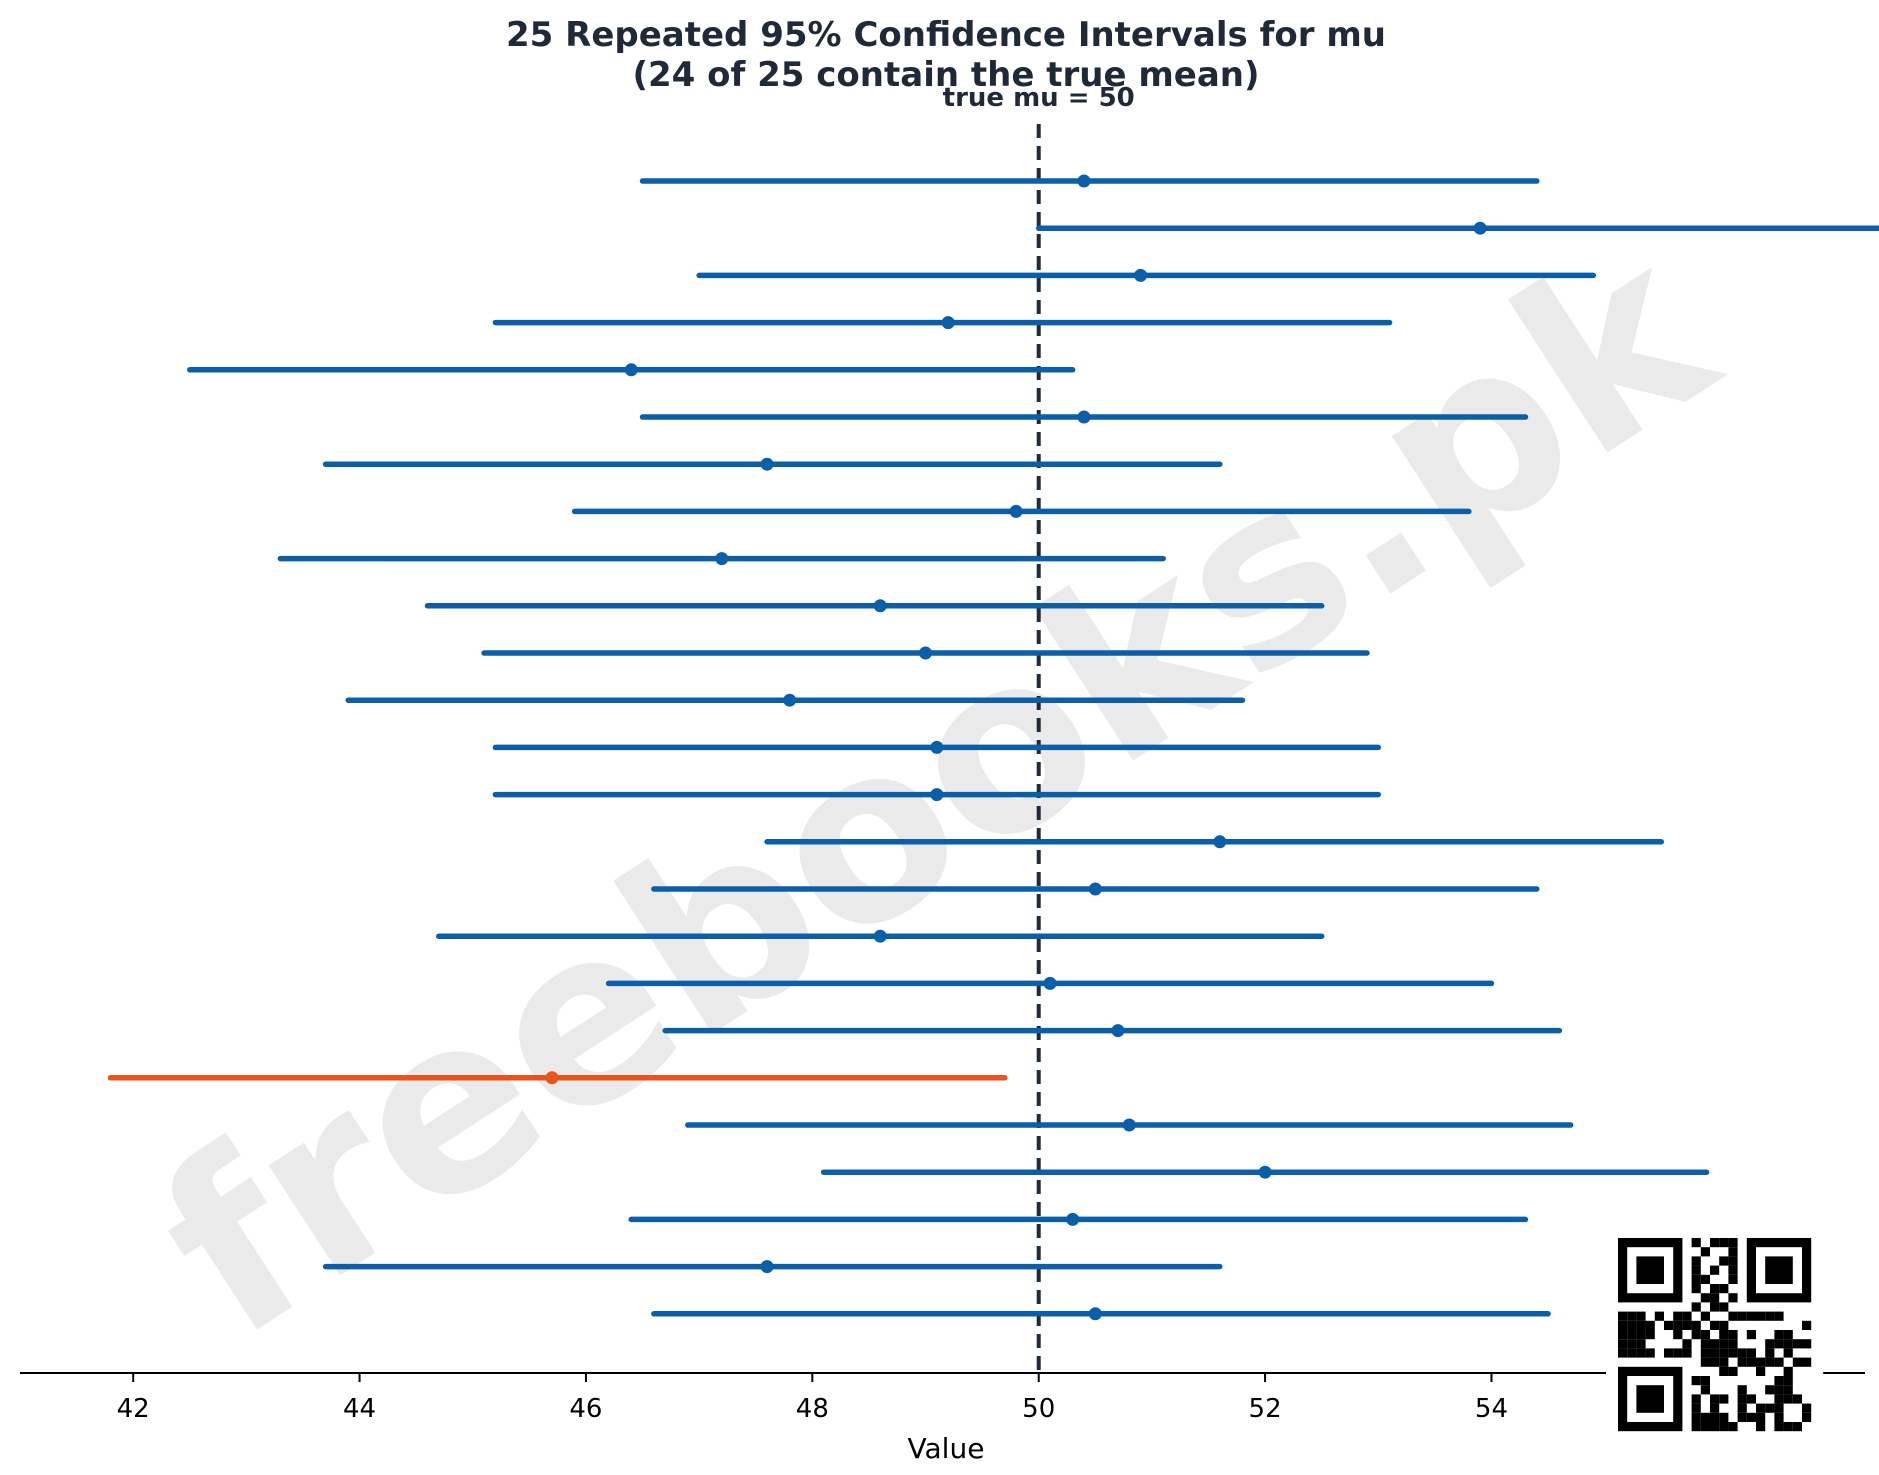  I want to click on qr-code-icon, so click(1715, 1335).